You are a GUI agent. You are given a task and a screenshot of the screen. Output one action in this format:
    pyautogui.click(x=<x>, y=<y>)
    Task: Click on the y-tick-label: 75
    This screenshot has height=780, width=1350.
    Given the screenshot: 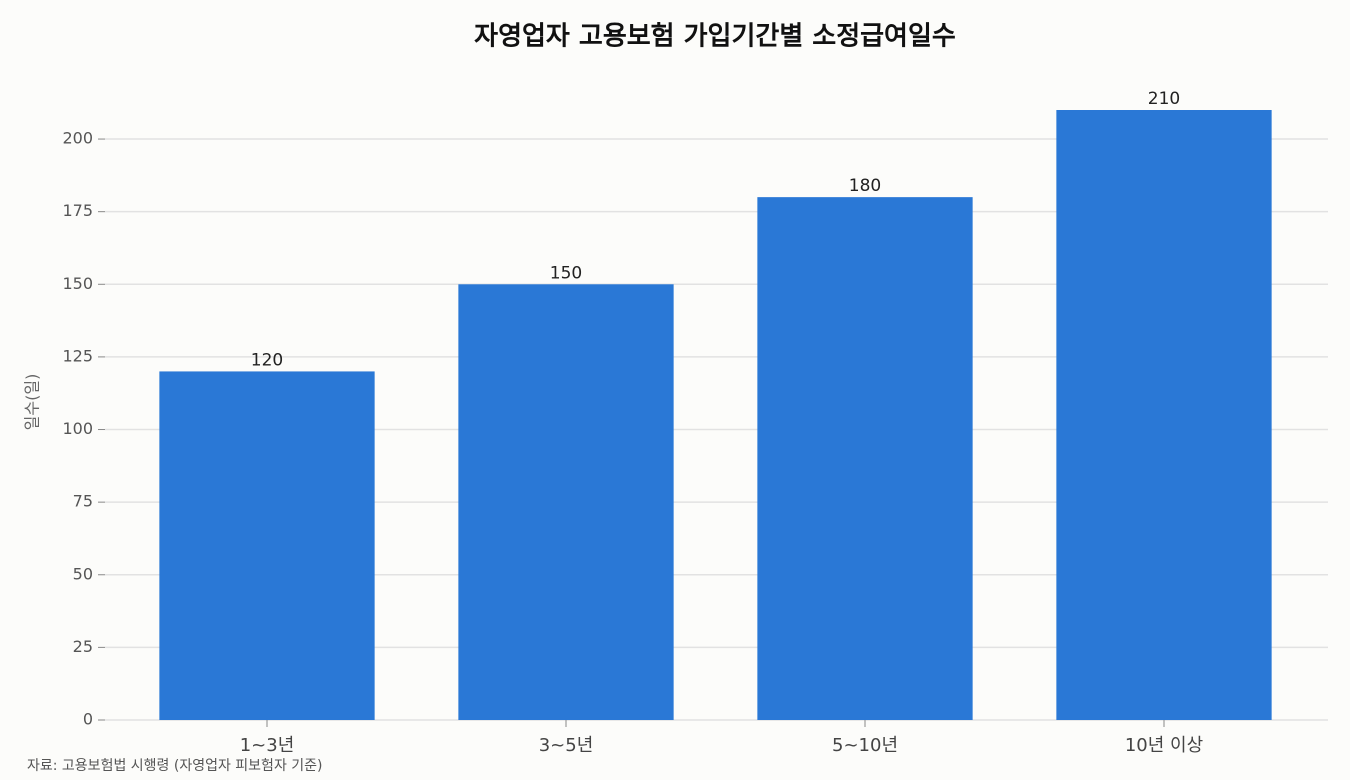 What is the action you would take?
    pyautogui.click(x=83, y=501)
    